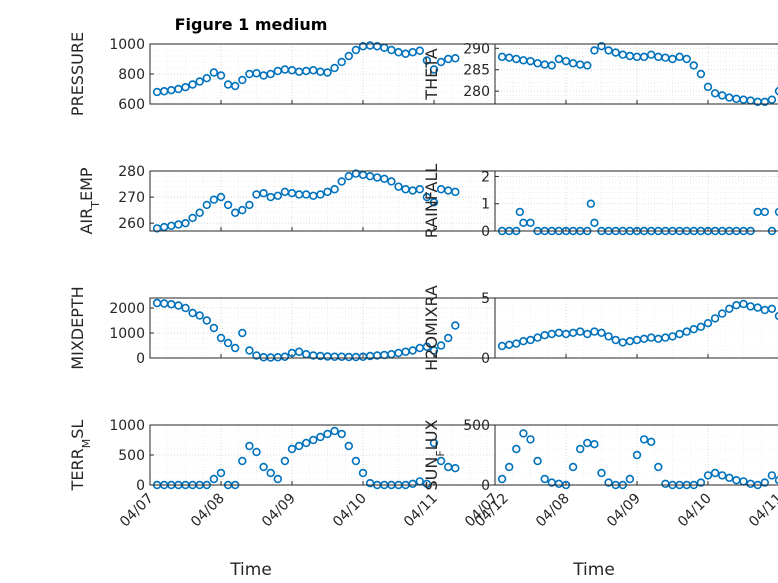 The width and height of the screenshot is (778, 583). What do you see at coordinates (434, 454) in the screenshot?
I see `y-axis-label: SUNFLUX` at bounding box center [434, 454].